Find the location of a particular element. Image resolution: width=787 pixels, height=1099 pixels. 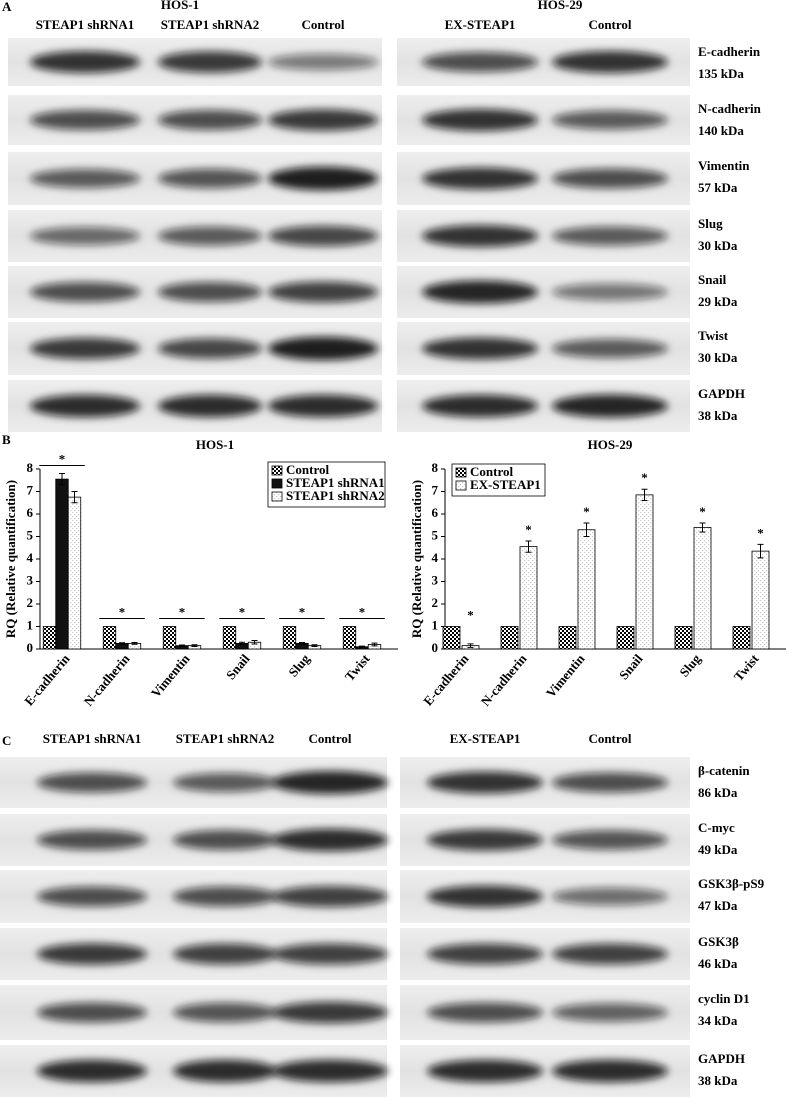

legend-label: STEAP1 shRNA1 is located at coordinates (335, 482).